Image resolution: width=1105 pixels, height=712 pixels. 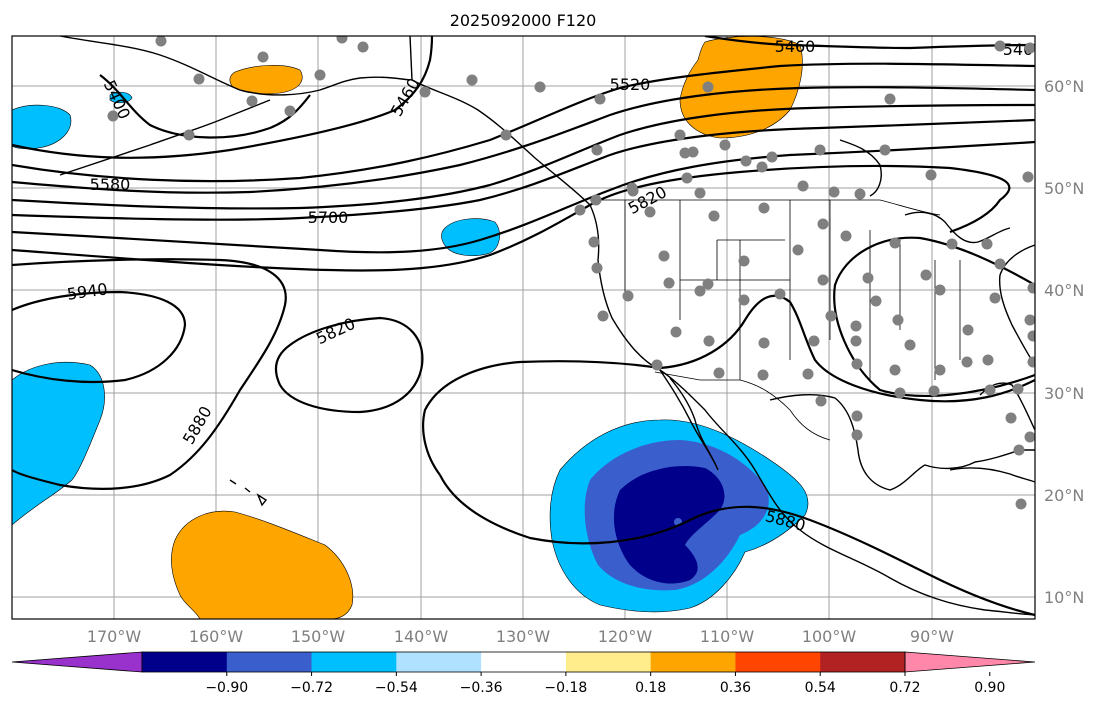 I want to click on border-states, so click(x=792, y=290).